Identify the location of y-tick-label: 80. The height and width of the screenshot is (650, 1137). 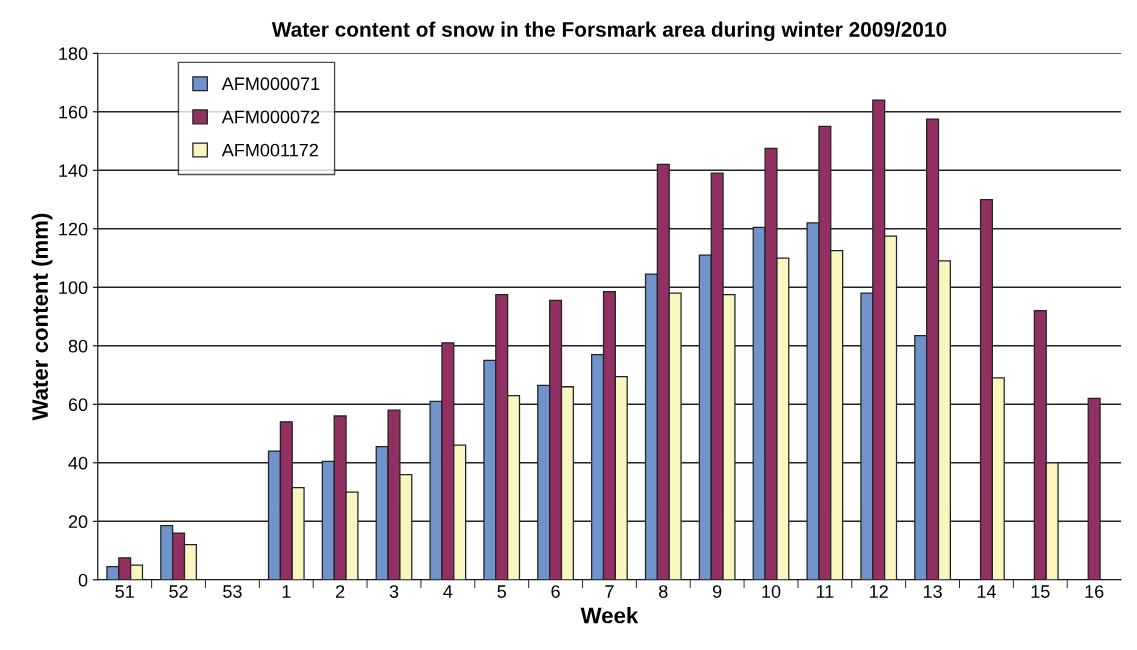
(78, 346).